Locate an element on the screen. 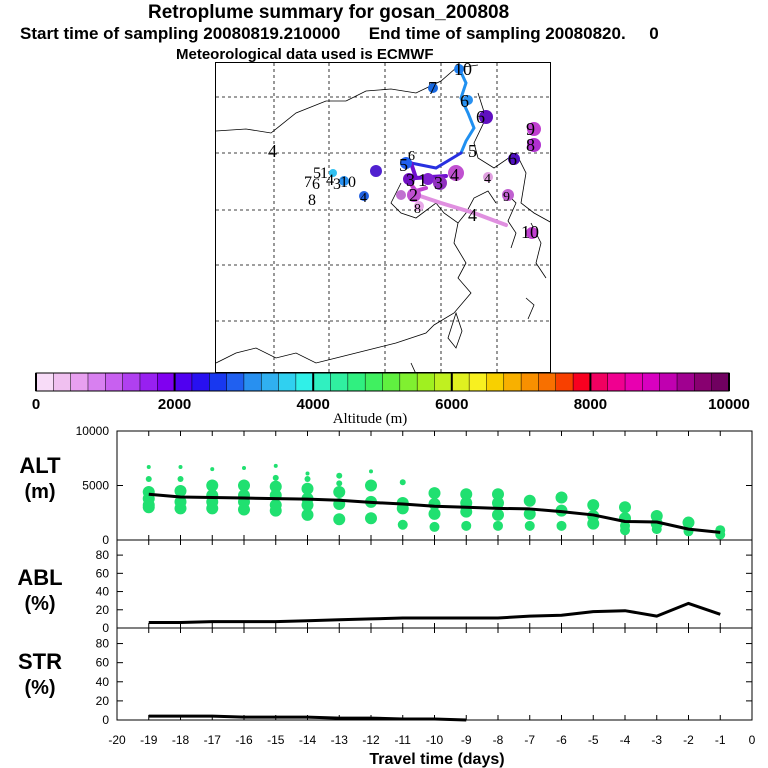 The height and width of the screenshot is (768, 768). x-tick-label: -19 is located at coordinates (149, 740).